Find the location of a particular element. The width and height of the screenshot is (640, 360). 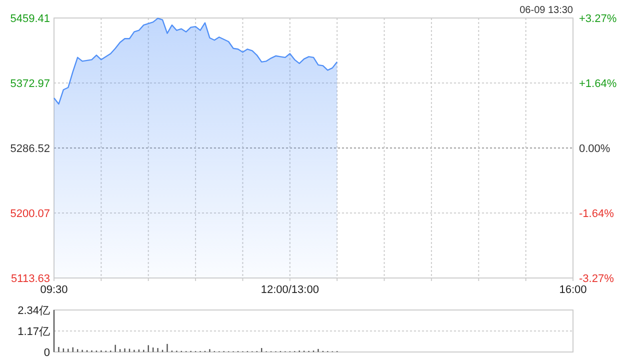

y-tick-label: 5113.63 is located at coordinates (30, 279).